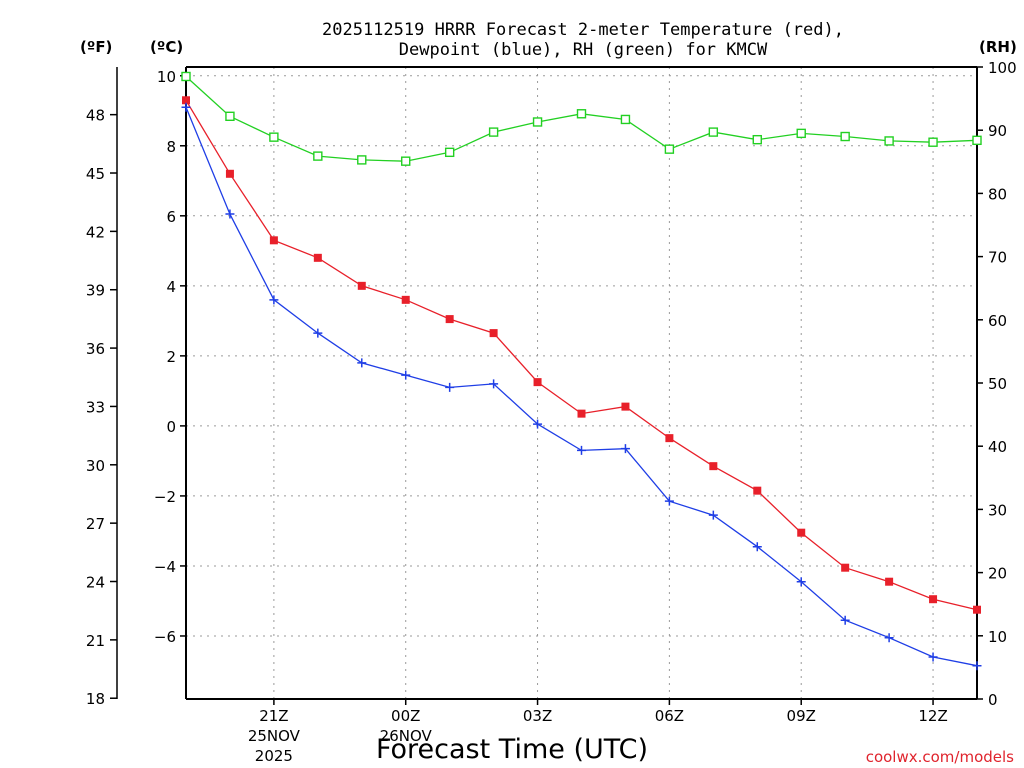 The width and height of the screenshot is (1024, 768). I want to click on x-axis-label: Forecast Time (UTC), so click(512, 749).